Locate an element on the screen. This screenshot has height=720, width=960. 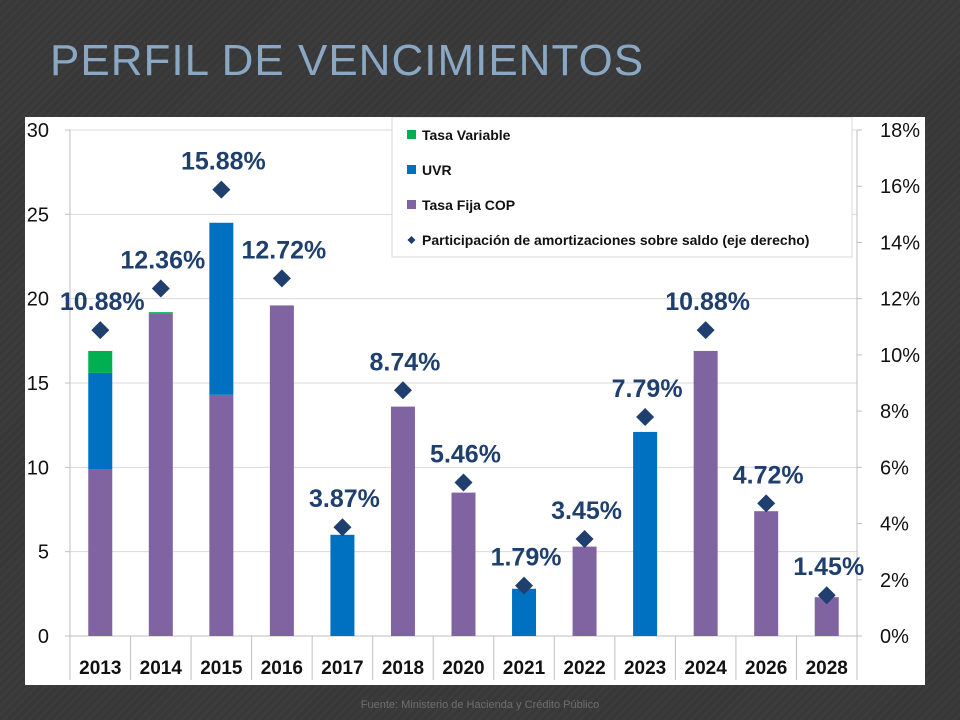
y-right-tick-label: 18% is located at coordinates (900, 131).